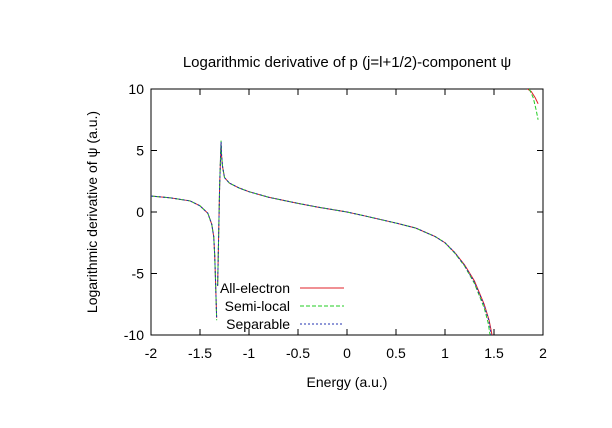  I want to click on y-tick-label: 0, so click(140, 212).